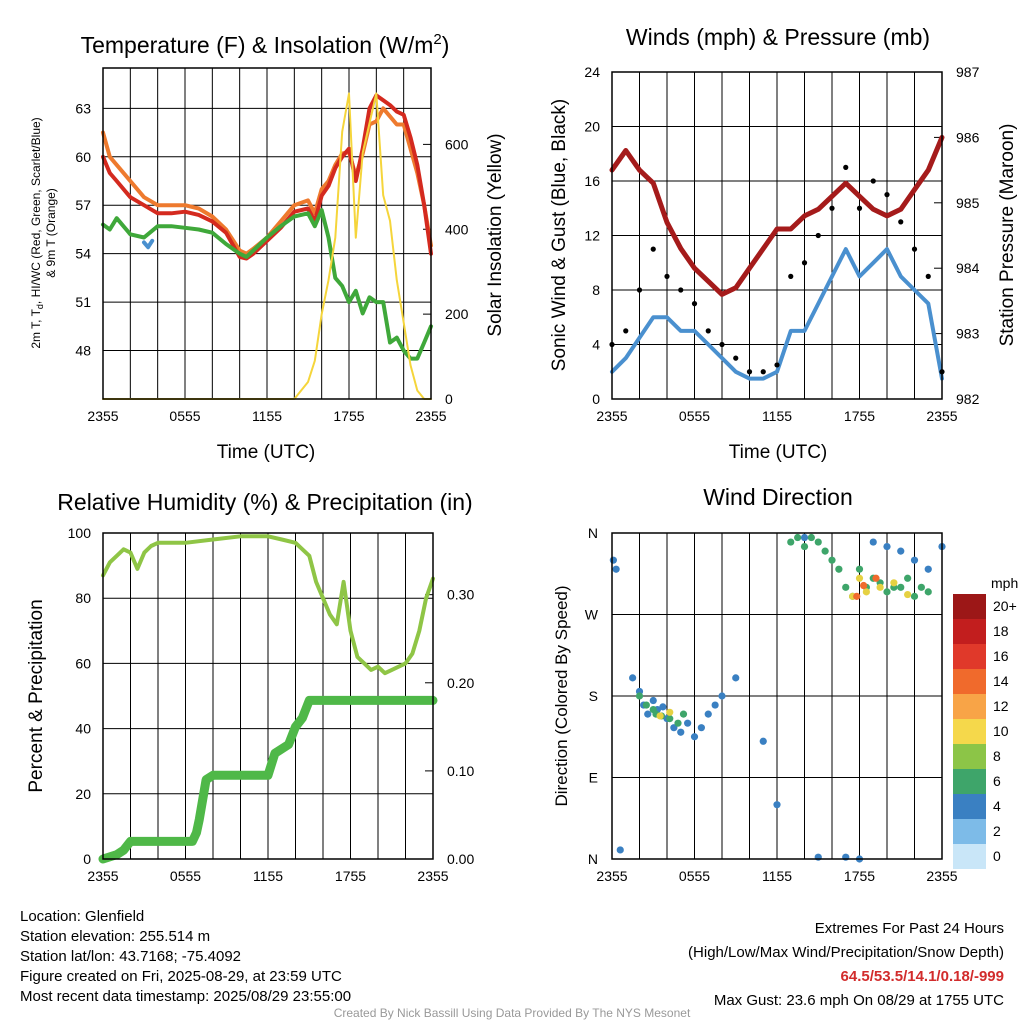  What do you see at coordinates (1001, 681) in the screenshot?
I see `colorbar-label: 14` at bounding box center [1001, 681].